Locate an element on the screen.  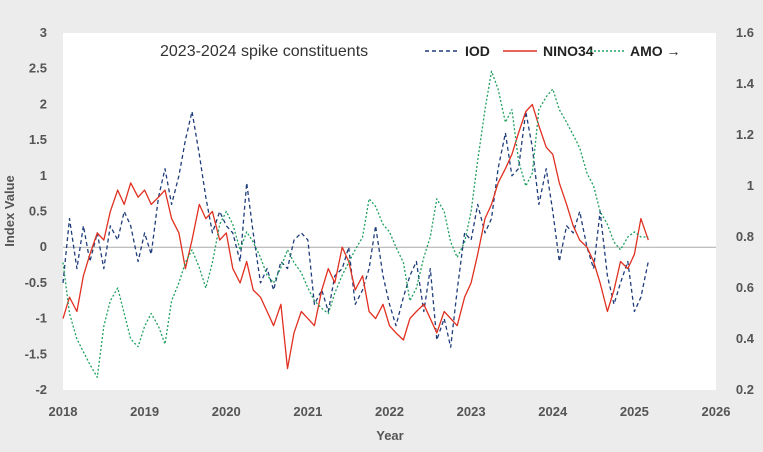
left-axis-ticks: -2 -1.5 -1 -0.5 0 0.5 1 1.5 2 2.5 3 is located at coordinates (36, 211).